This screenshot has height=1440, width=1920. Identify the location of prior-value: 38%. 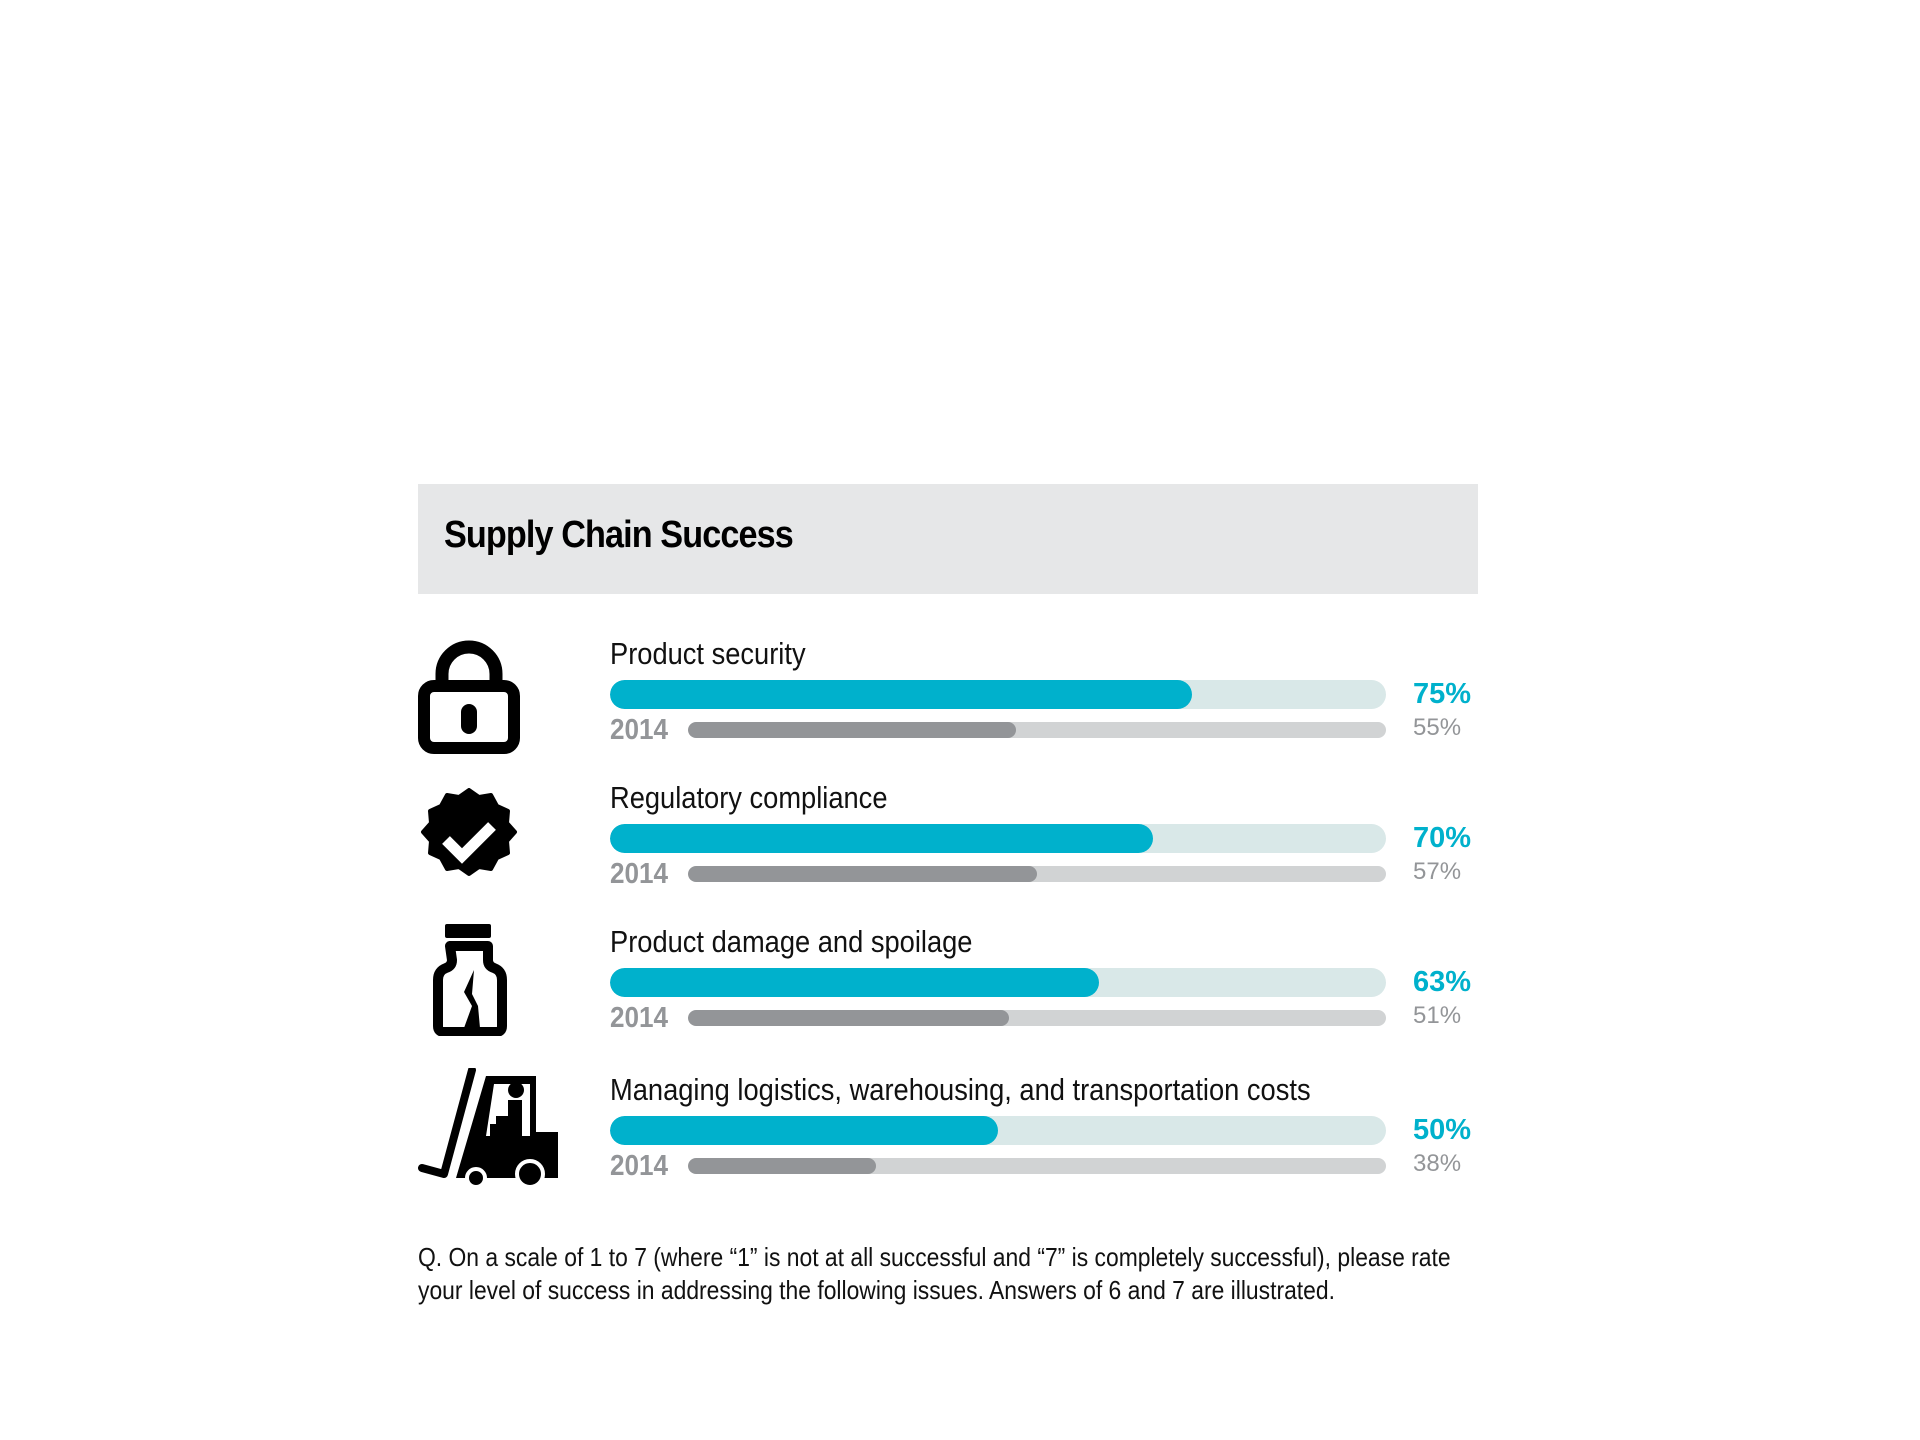
(1437, 1163).